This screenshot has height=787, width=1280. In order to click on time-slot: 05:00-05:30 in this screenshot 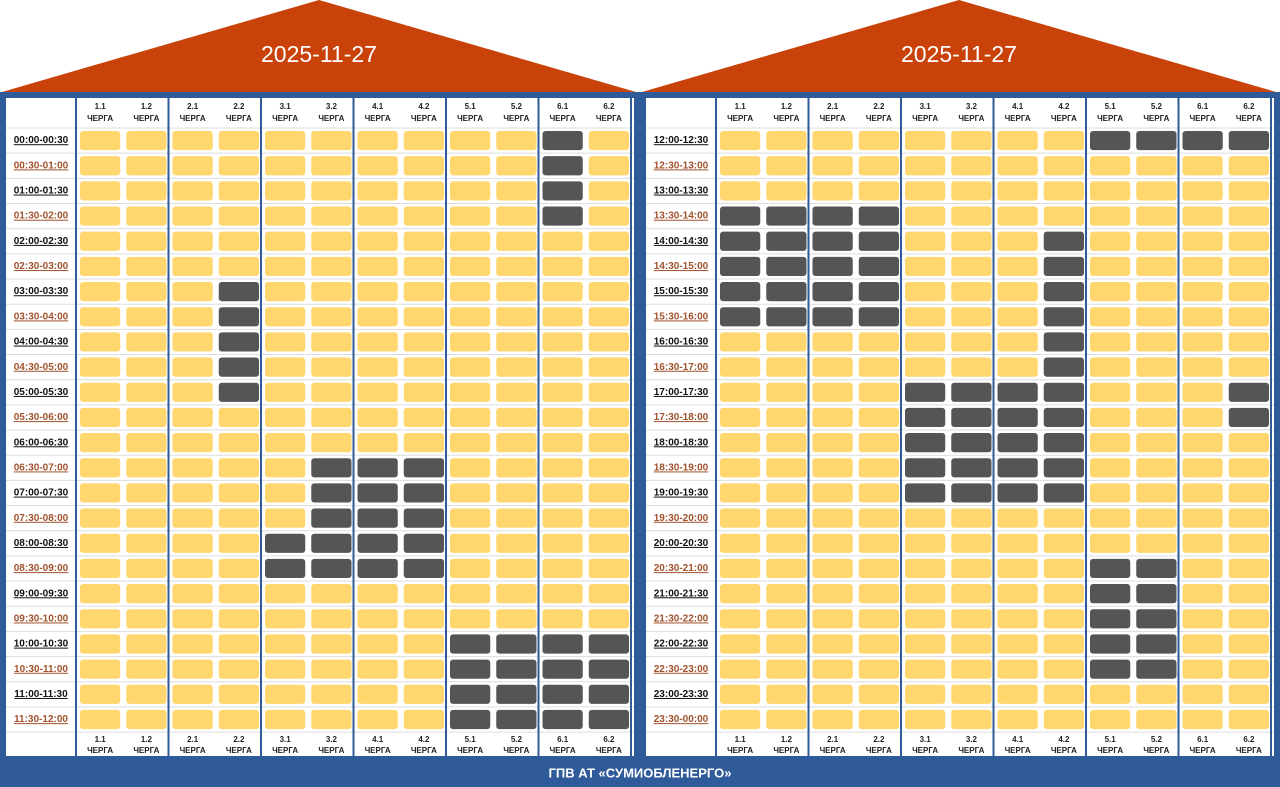, I will do `click(41, 392)`.